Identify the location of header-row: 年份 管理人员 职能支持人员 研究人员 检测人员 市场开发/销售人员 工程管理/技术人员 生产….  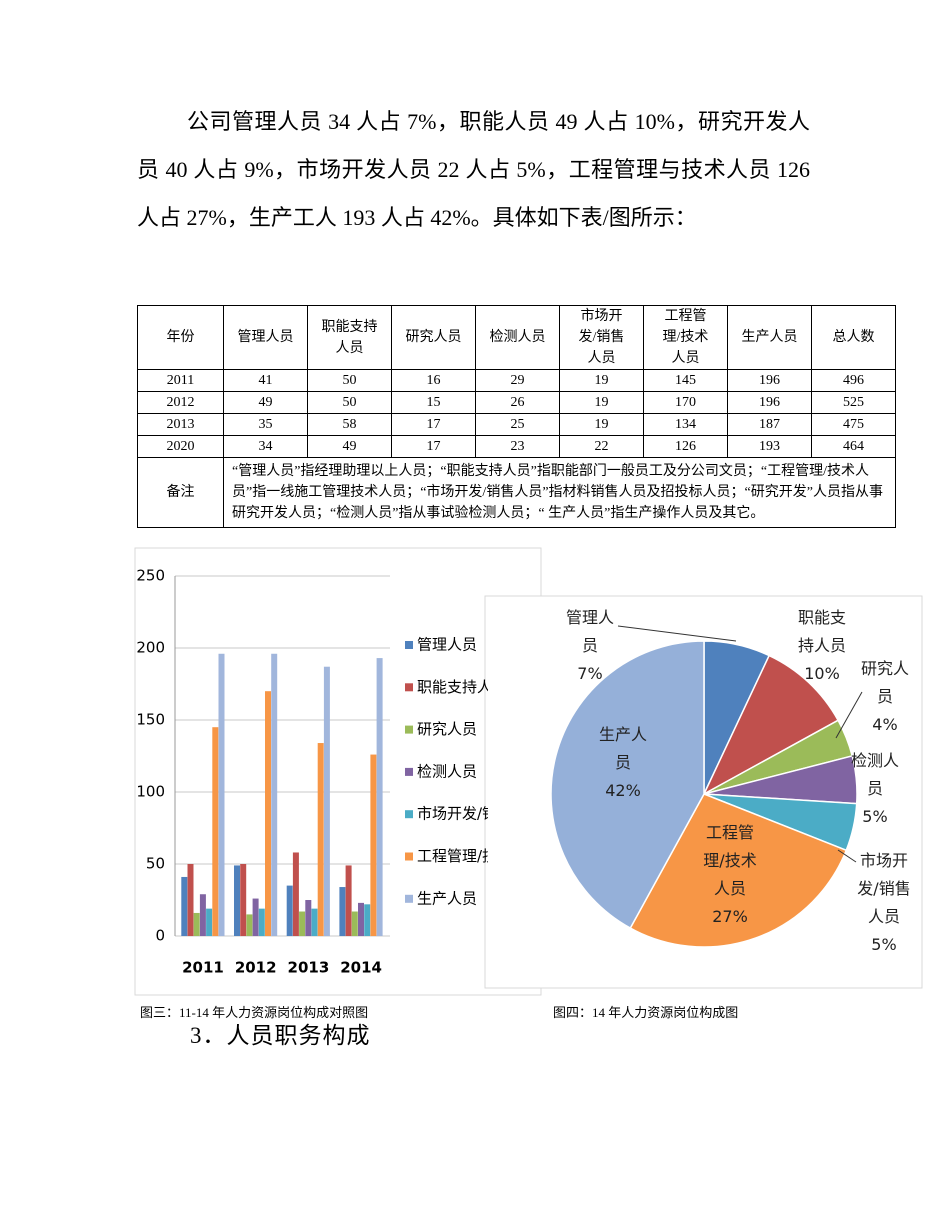
(516, 337).